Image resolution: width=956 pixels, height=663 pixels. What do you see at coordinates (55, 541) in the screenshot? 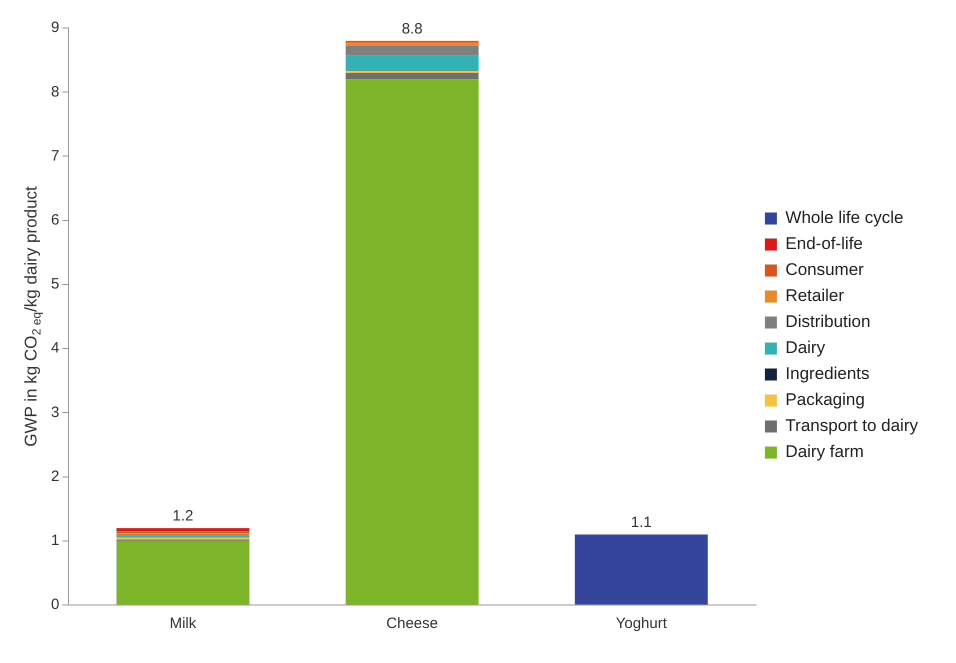
I see `y-tick-label: 1` at bounding box center [55, 541].